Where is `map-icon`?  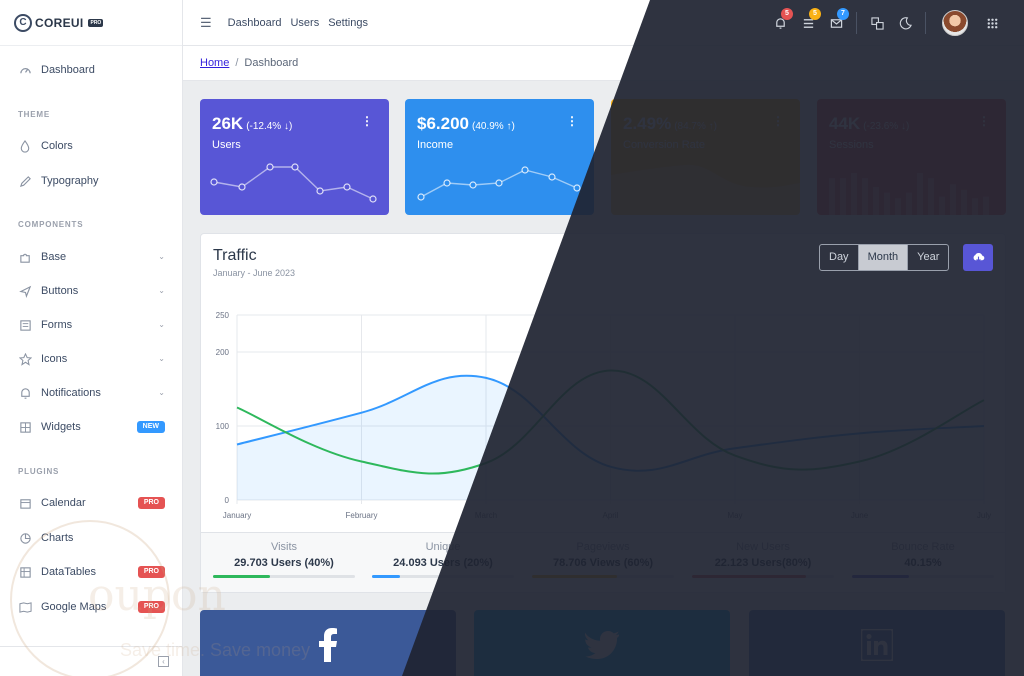 map-icon is located at coordinates (25, 607).